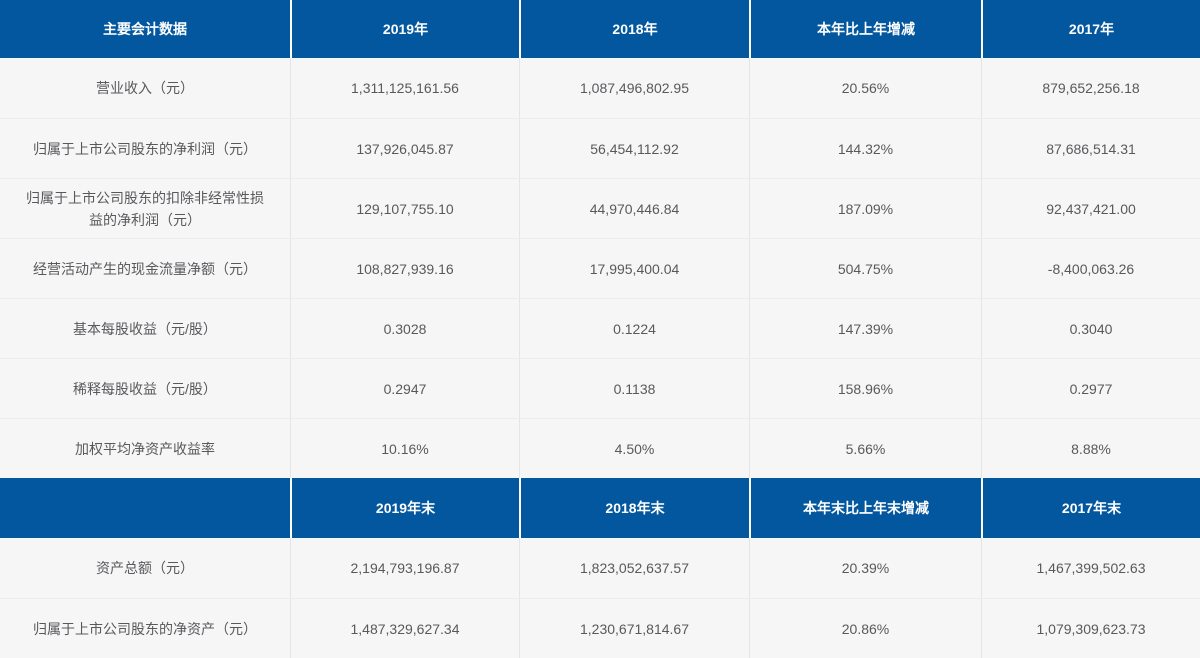 Image resolution: width=1200 pixels, height=658 pixels. What do you see at coordinates (865, 88) in the screenshot?
I see `value-yoy-change: 20.56%` at bounding box center [865, 88].